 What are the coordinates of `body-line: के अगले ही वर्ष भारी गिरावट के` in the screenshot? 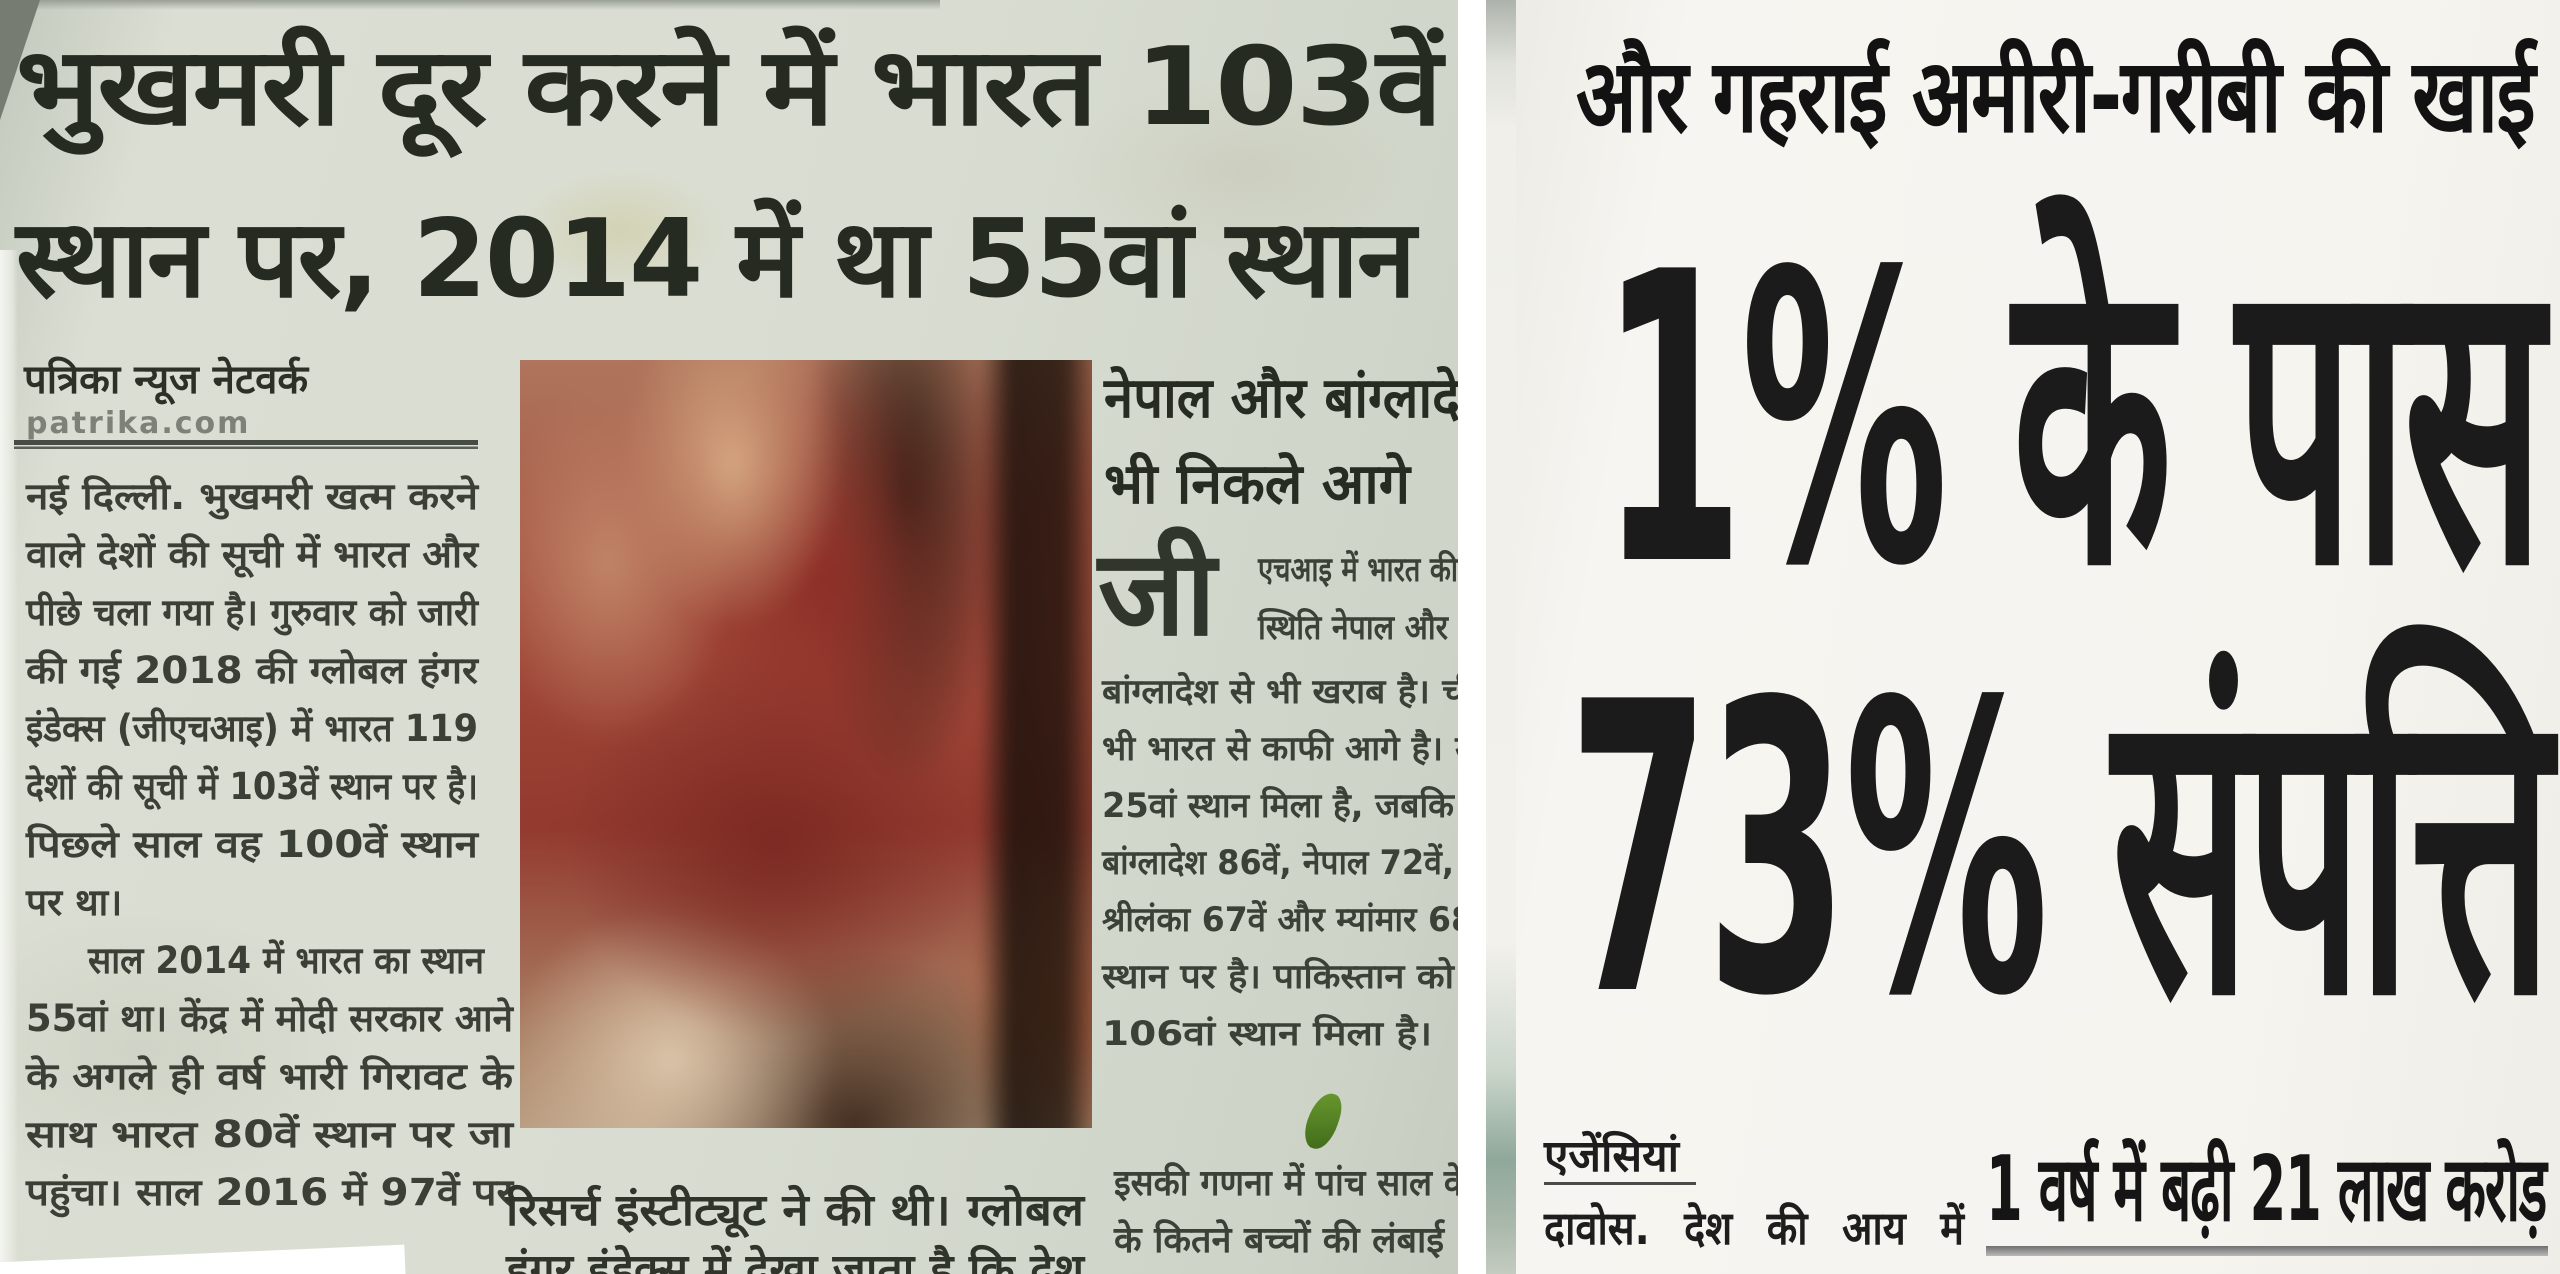 It's located at (269, 1076).